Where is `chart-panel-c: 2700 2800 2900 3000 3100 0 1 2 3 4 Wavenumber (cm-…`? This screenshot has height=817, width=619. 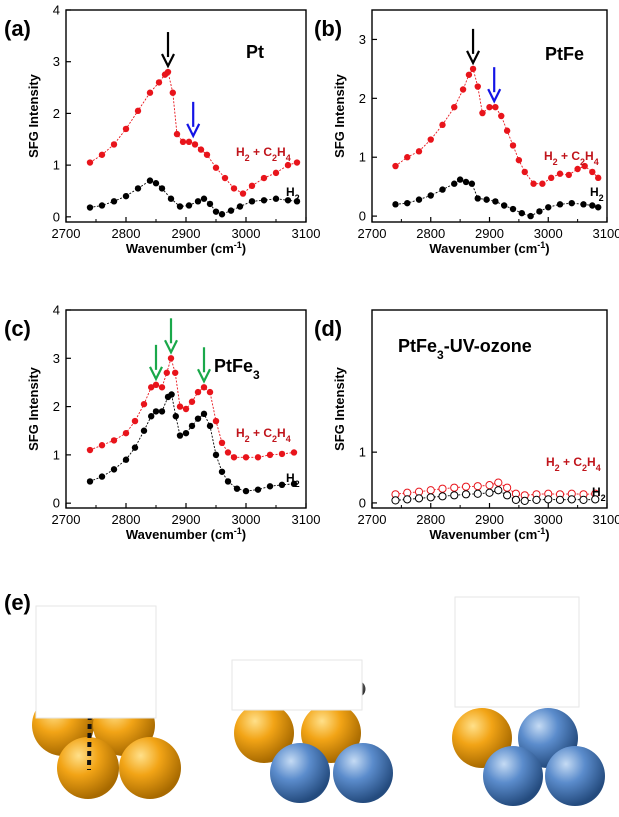
chart-panel-c: 2700 2800 2900 3000 3100 0 1 2 3 4 Wavenumber (cm-… is located at coordinates (162, 423).